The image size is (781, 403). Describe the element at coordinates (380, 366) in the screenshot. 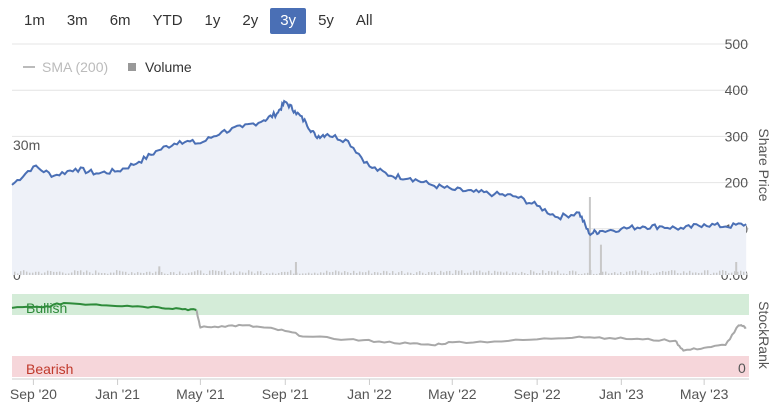

I see `bearish-band` at that location.